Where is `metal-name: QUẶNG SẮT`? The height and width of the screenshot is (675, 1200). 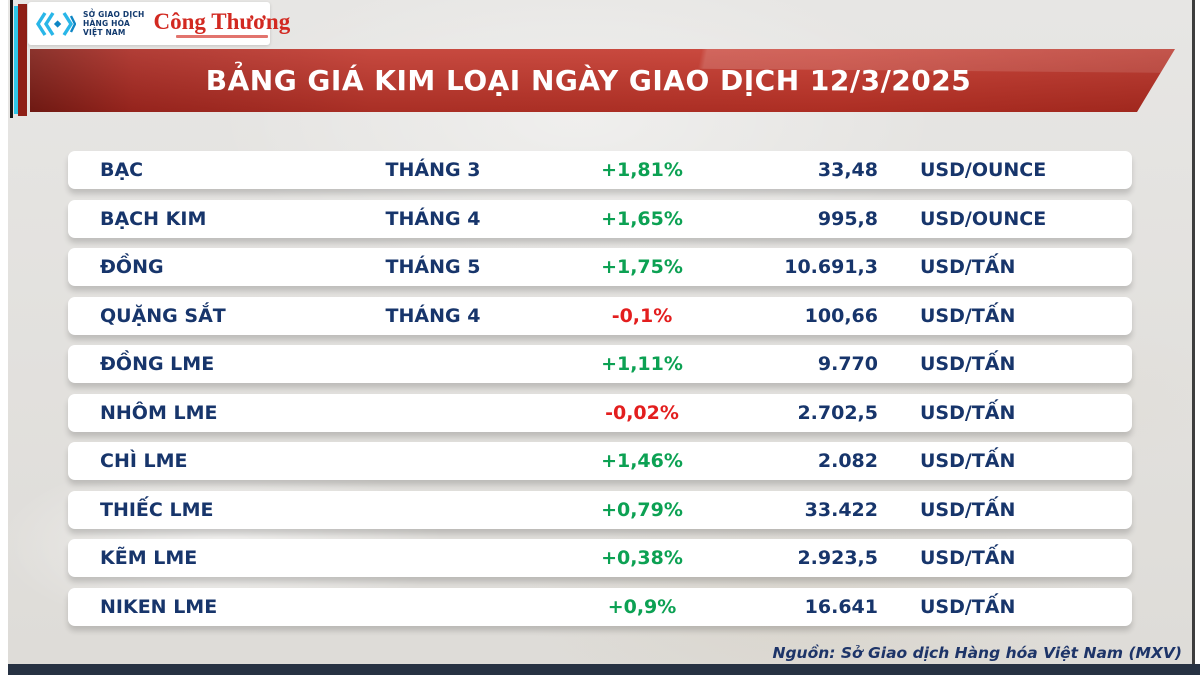
metal-name: QUẶNG SẮT is located at coordinates (163, 315).